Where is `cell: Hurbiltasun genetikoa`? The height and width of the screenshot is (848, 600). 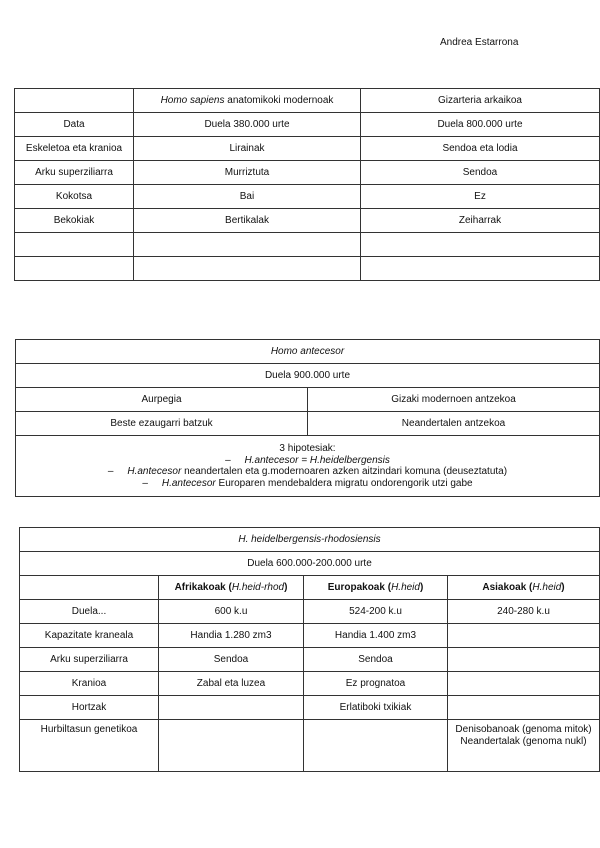 cell: Hurbiltasun genetikoa is located at coordinates (89, 745).